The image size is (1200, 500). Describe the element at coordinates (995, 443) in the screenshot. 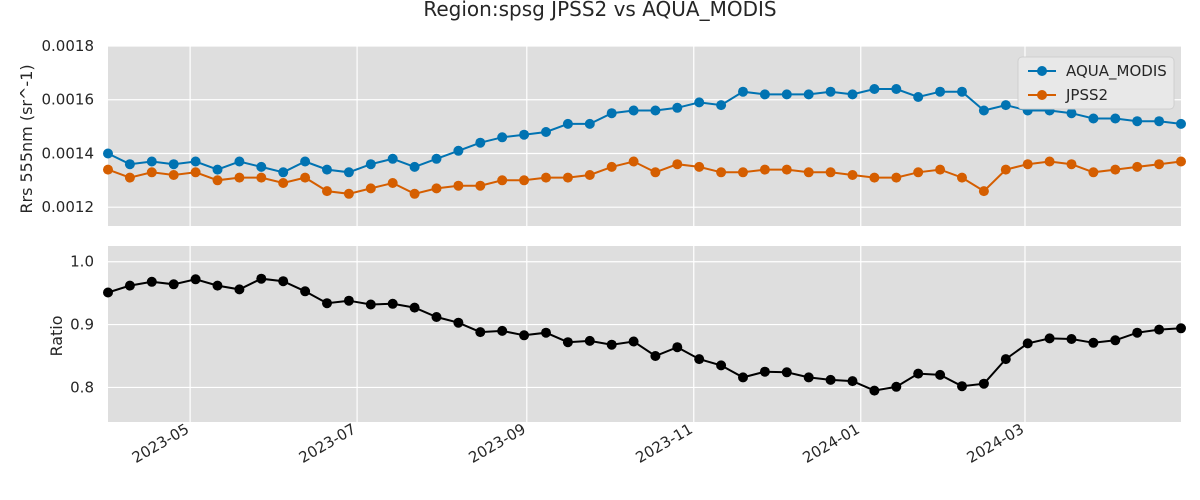

I see `x-tick-label: 2024-03` at that location.